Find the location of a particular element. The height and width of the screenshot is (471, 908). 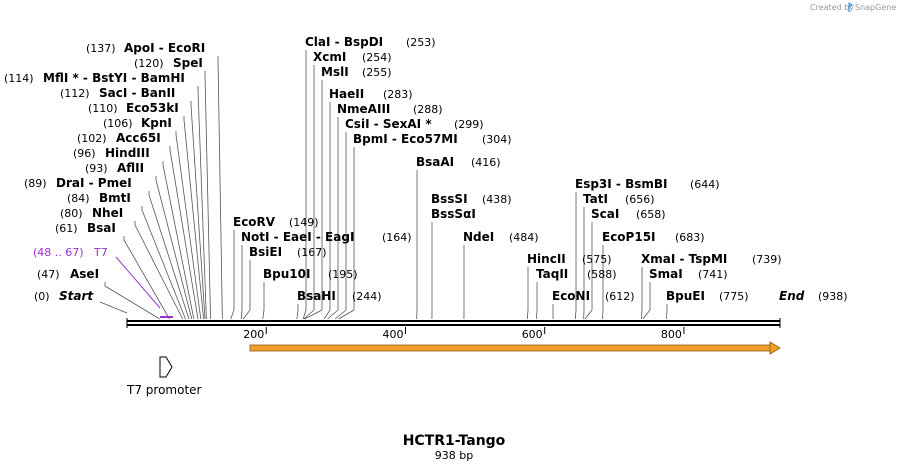

svg-text: (575) is located at coordinates (597, 259).